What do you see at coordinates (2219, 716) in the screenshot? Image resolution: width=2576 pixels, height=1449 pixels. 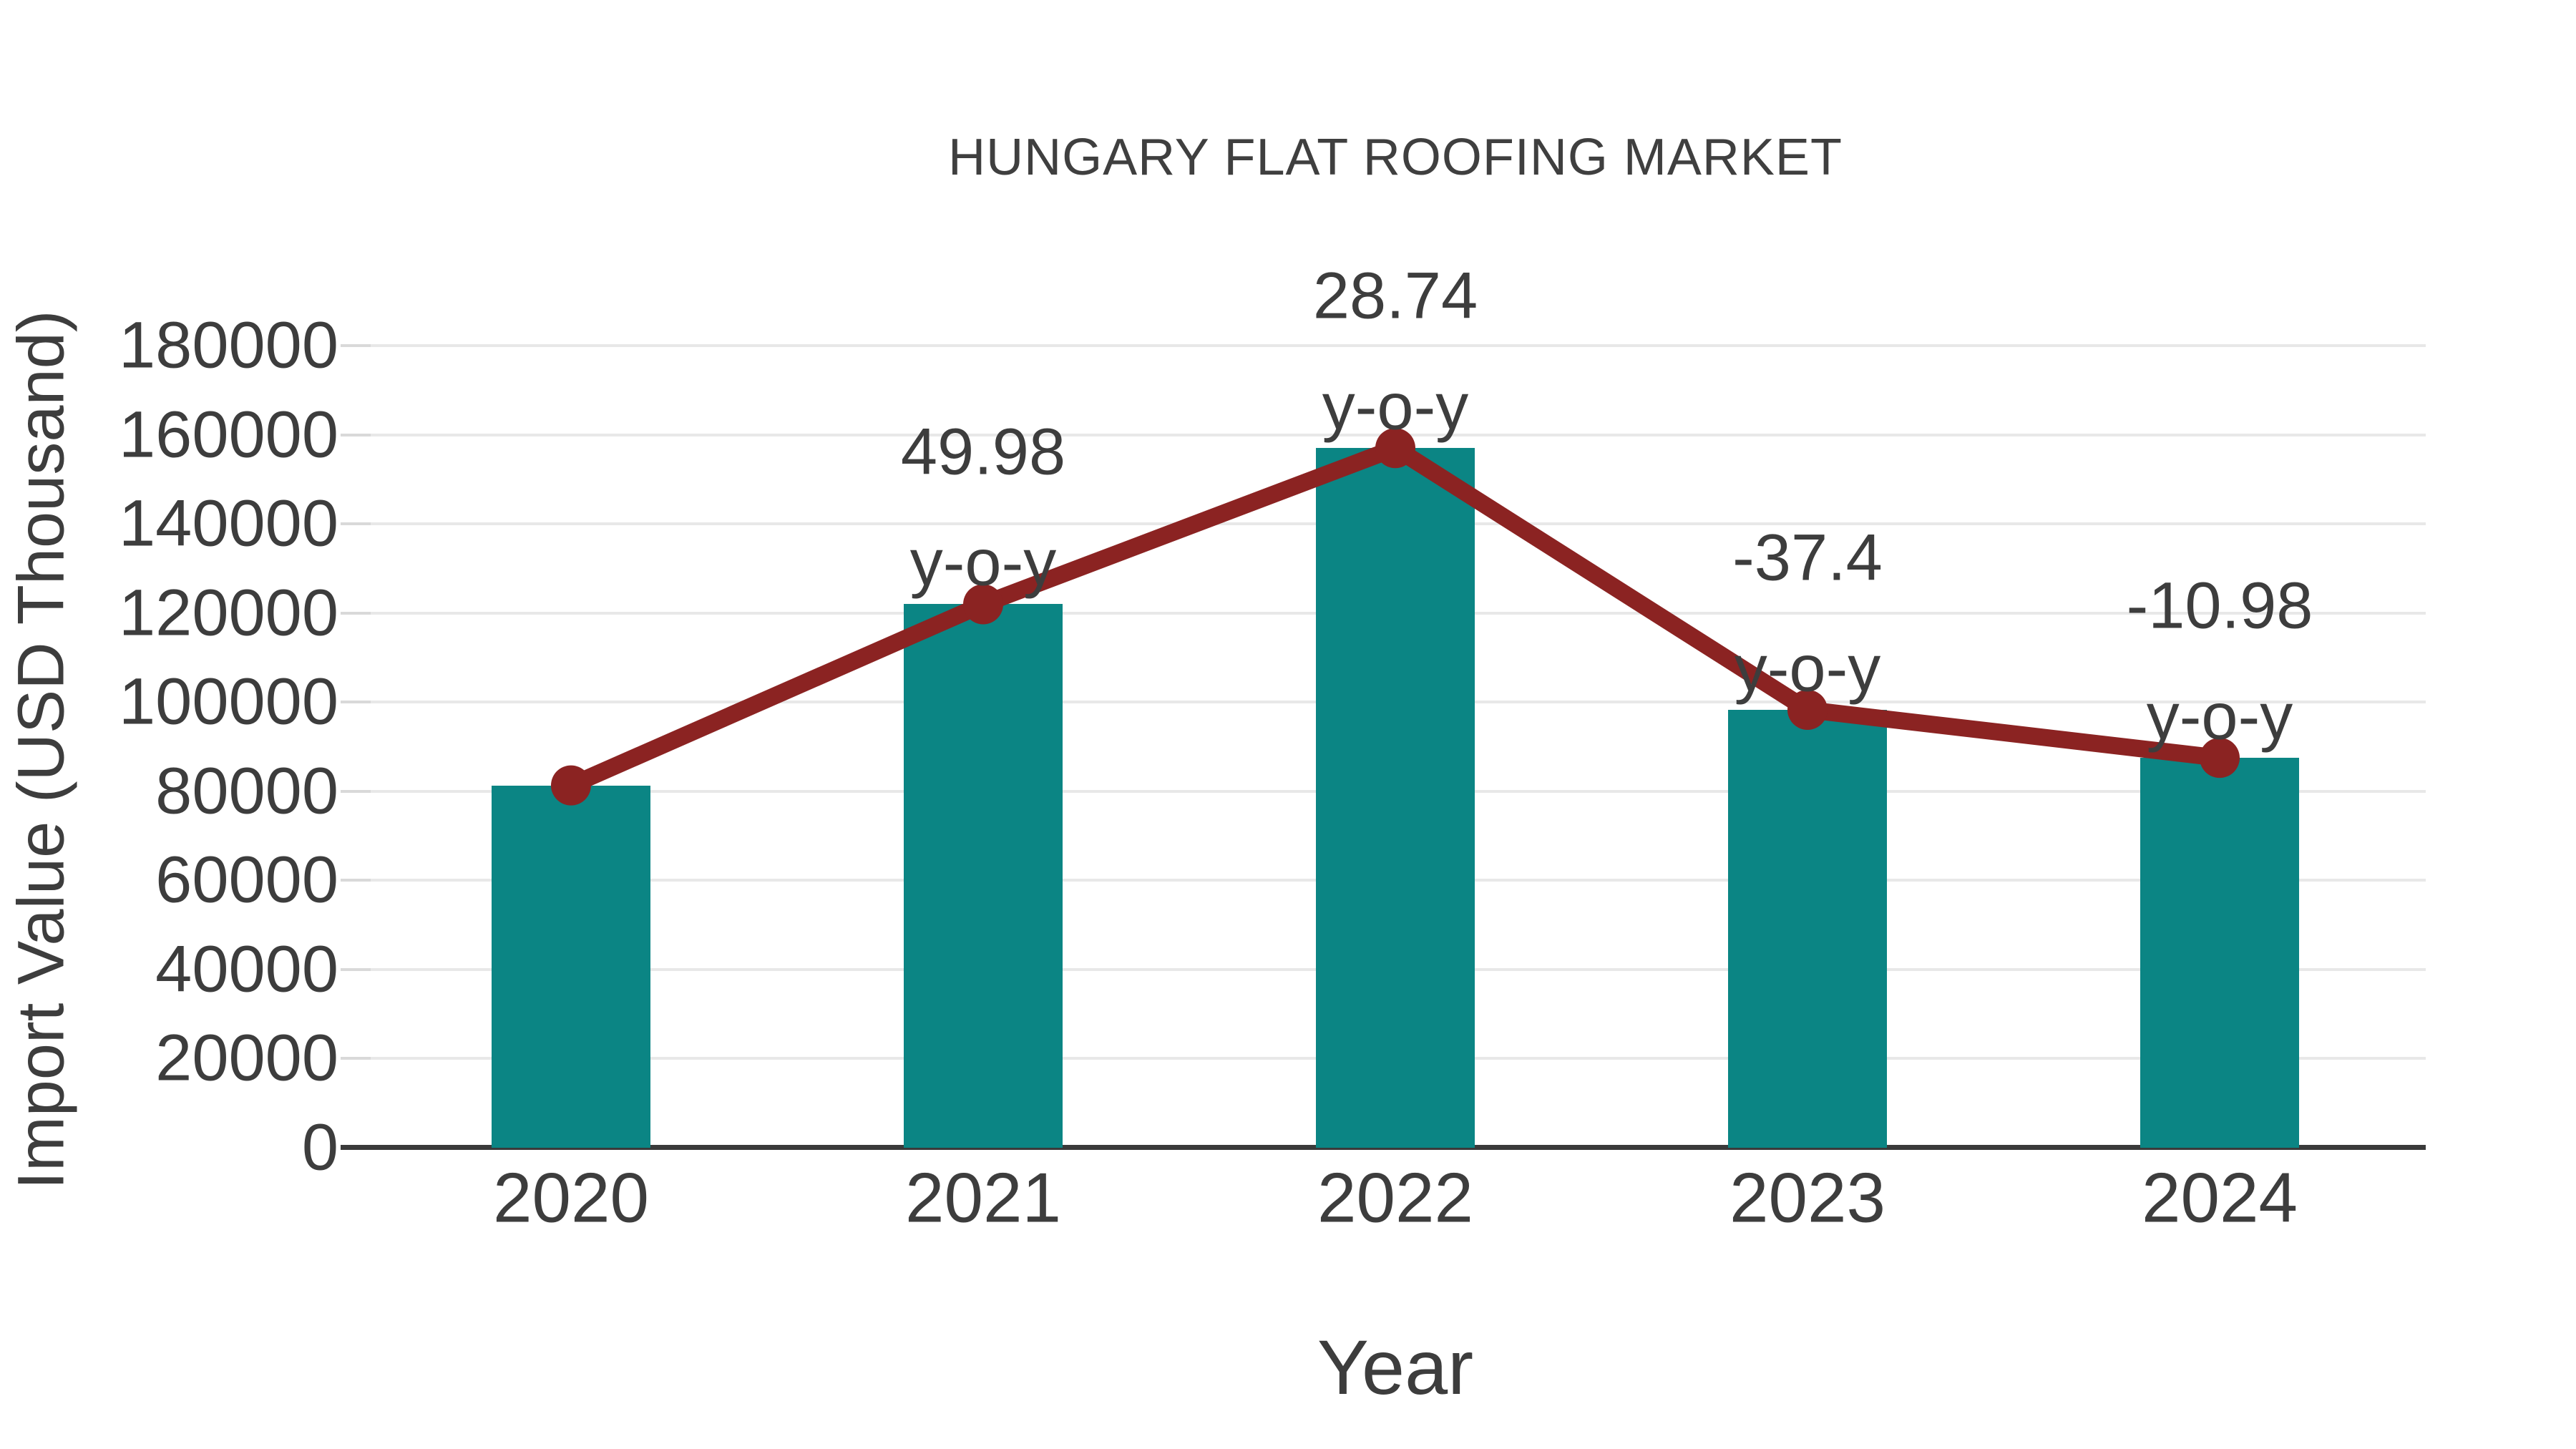 I see `yoy-sub-label-2024: y-o-y` at bounding box center [2219, 716].